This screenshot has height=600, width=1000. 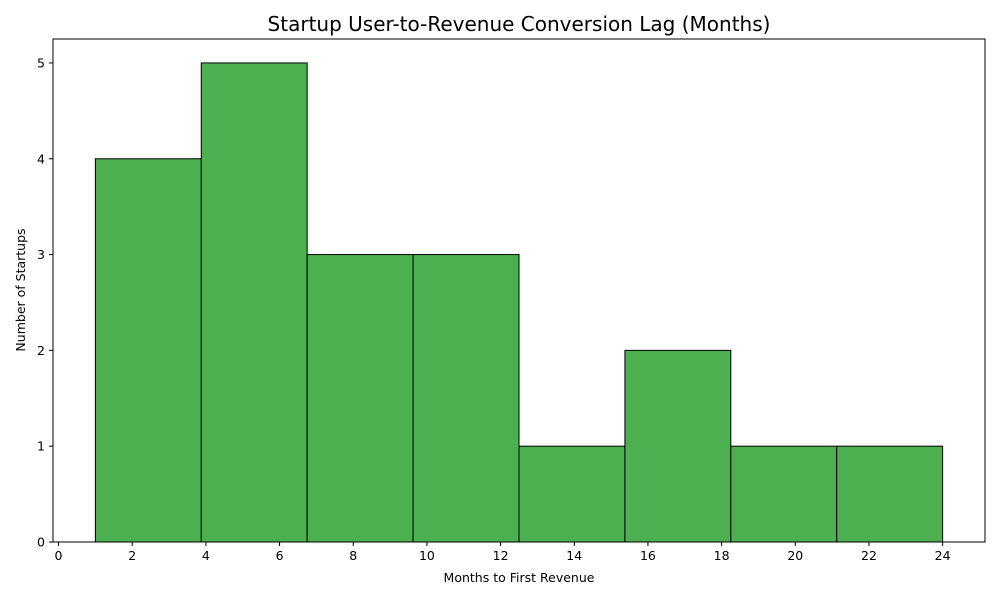 What do you see at coordinates (648, 555) in the screenshot?
I see `x-tick-label: 16` at bounding box center [648, 555].